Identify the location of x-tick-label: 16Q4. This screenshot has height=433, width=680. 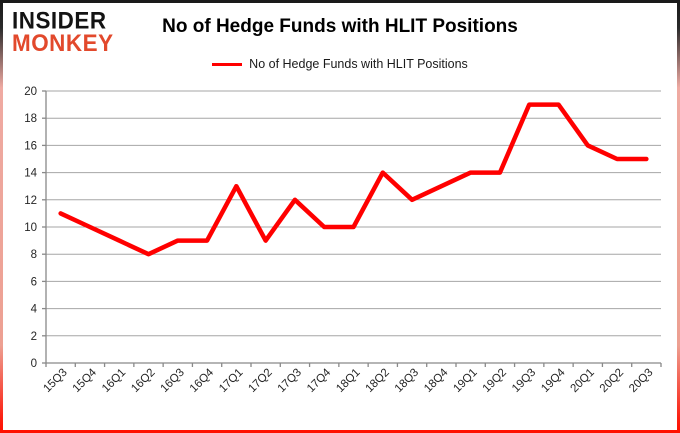
(202, 380).